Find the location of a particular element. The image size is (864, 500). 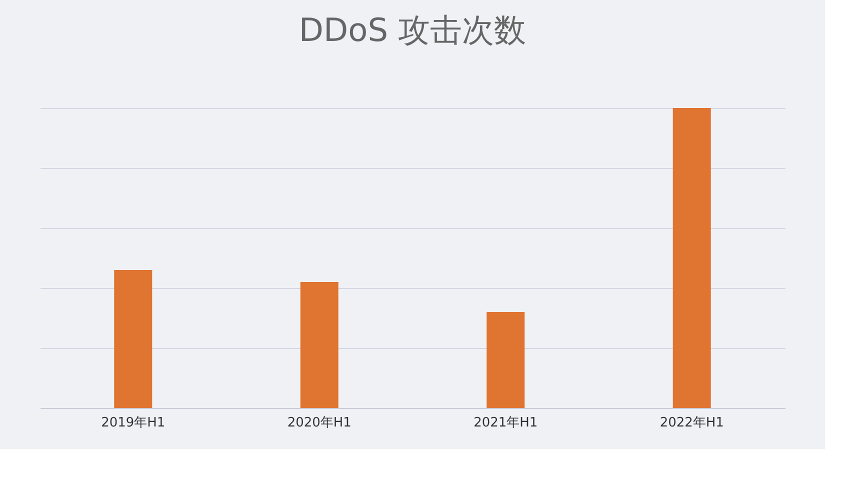

x-tick-label: 2020年H1 is located at coordinates (319, 423).